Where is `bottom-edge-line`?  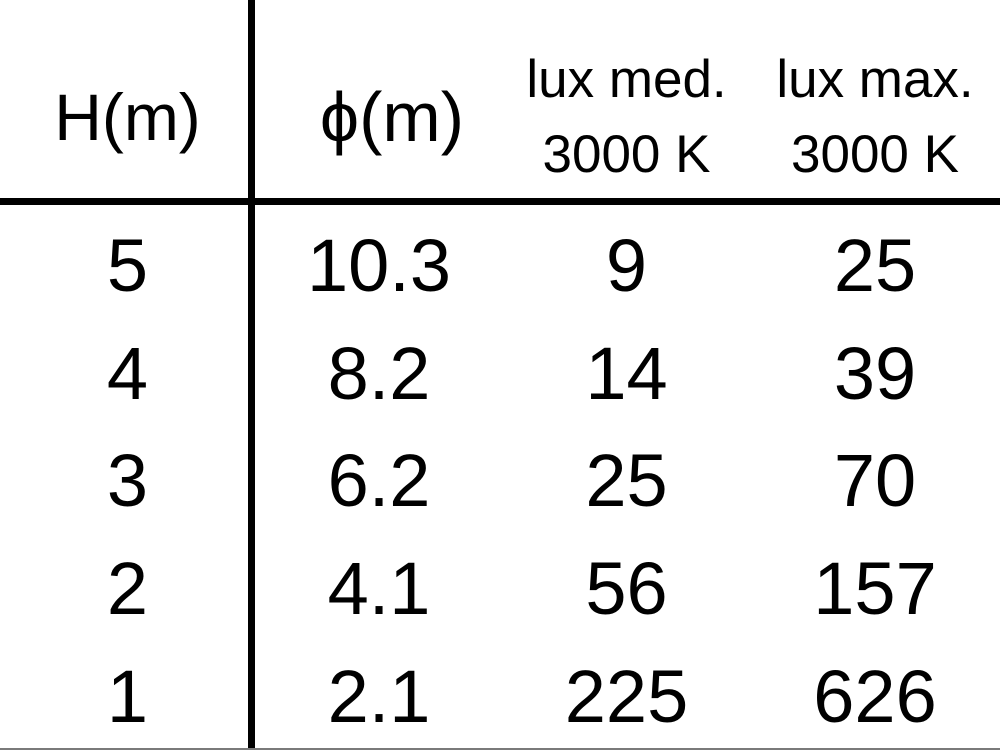 bottom-edge-line is located at coordinates (500, 749).